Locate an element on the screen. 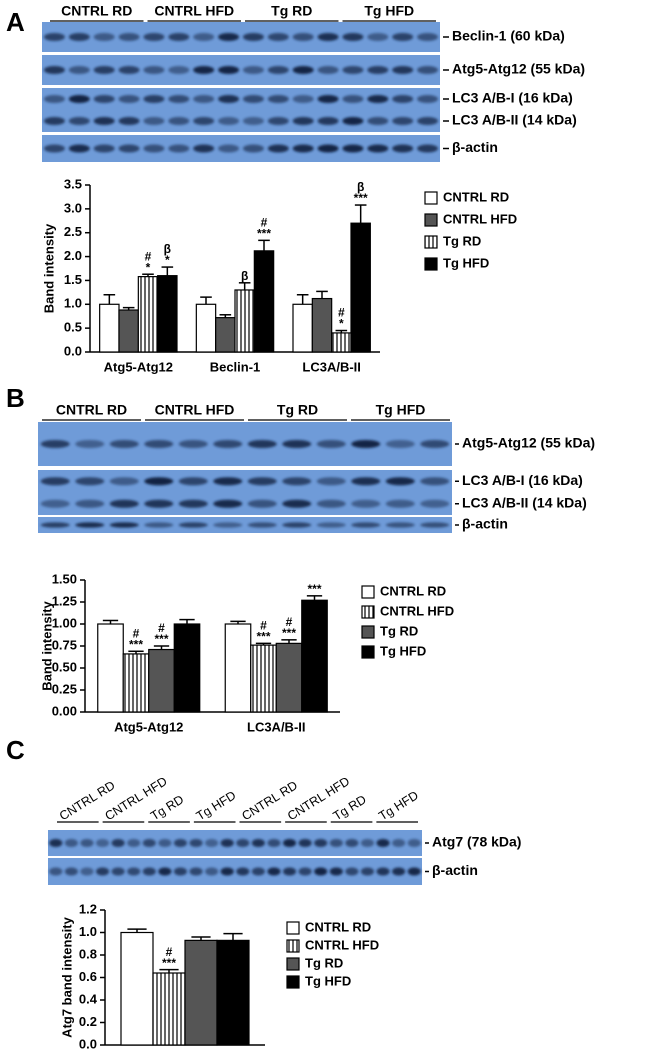 The height and width of the screenshot is (1050, 645). y-tick-label: 0.6 is located at coordinates (88, 976).